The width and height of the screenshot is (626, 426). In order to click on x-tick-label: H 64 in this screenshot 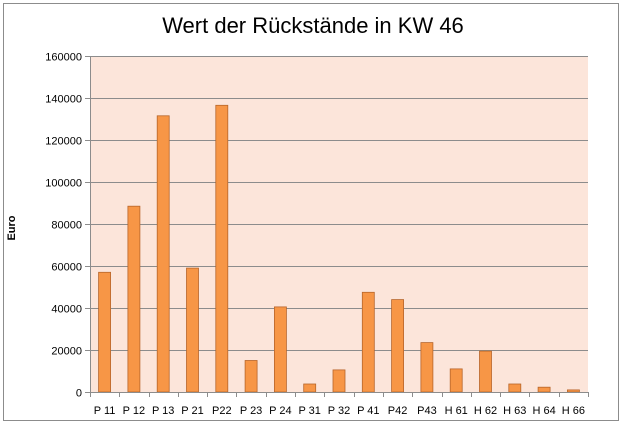, I will do `click(543, 411)`.